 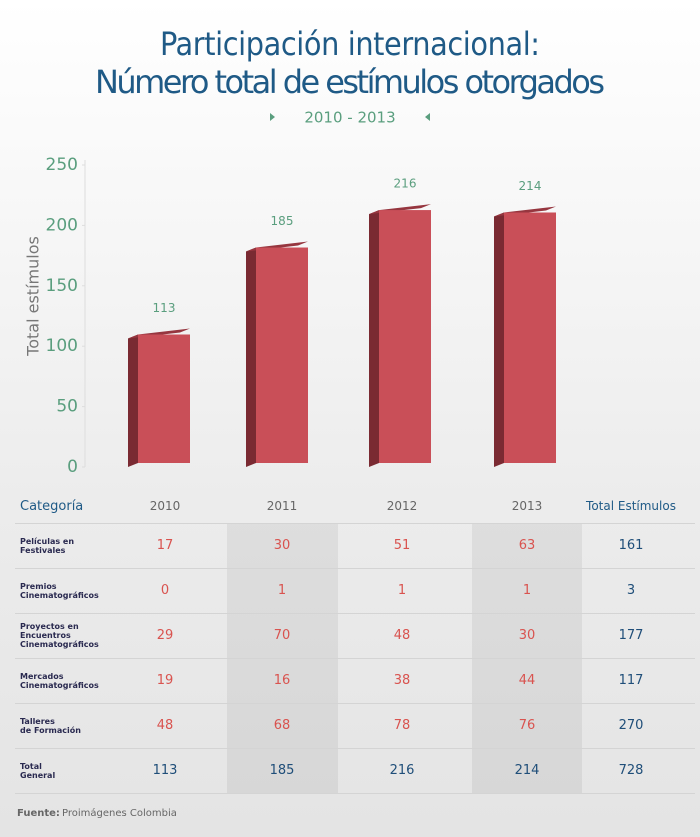 I want to click on chart-title: Participación internacional:, so click(x=350, y=44).